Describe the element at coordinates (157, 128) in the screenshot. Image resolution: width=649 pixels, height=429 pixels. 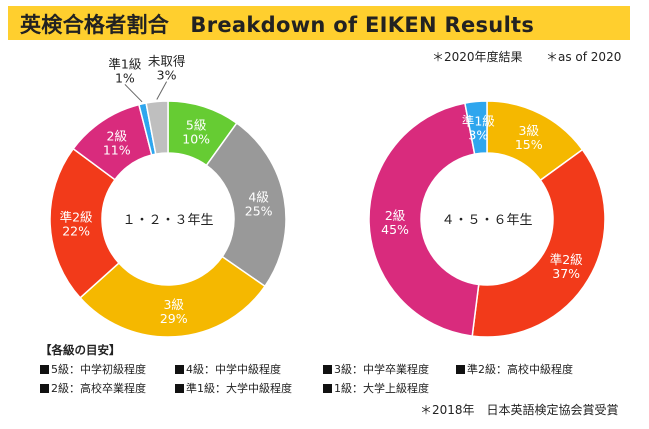
I see `slice-未取得` at that location.